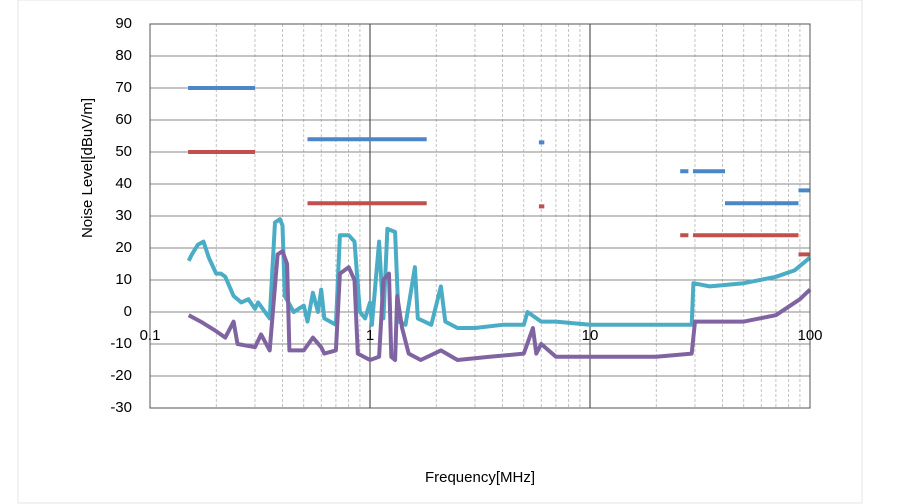  I want to click on y-tick-label: -10, so click(121, 343).